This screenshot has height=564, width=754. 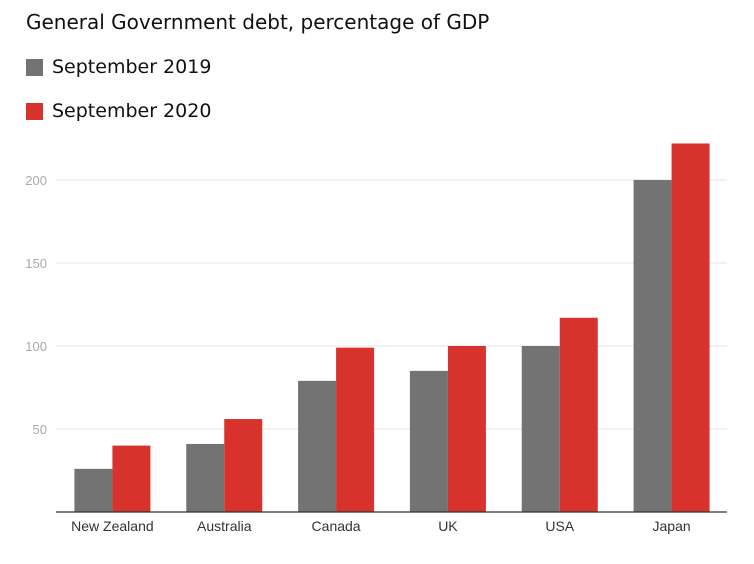 What do you see at coordinates (132, 111) in the screenshot?
I see `legend-label-september-2020: September 2020` at bounding box center [132, 111].